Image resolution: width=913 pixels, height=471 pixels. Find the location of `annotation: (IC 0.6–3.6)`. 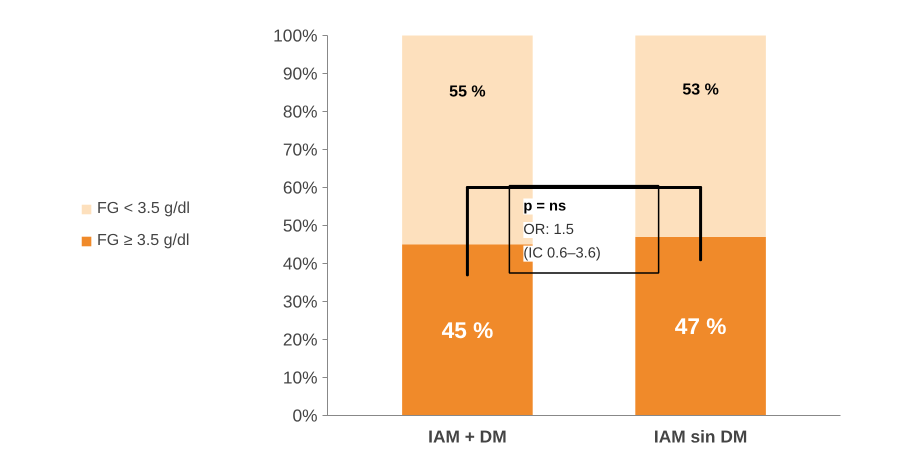

annotation: (IC 0.6–3.6) is located at coordinates (562, 254).